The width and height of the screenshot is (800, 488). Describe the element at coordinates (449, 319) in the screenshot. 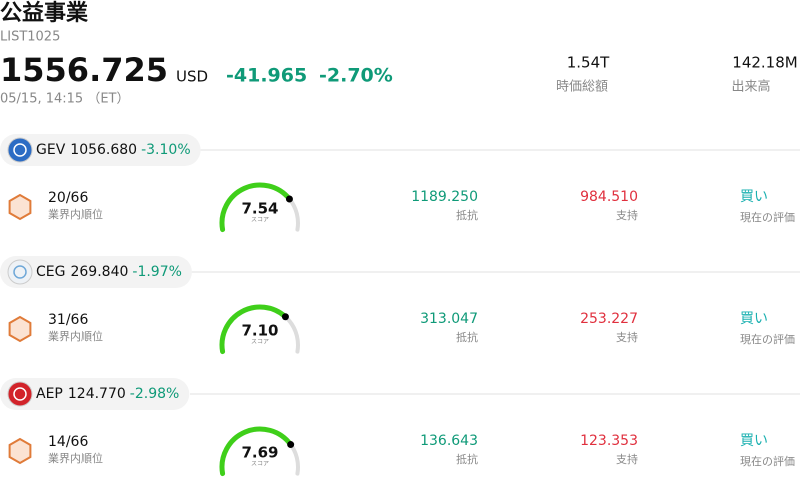

I see `resistance: 313.047` at that location.